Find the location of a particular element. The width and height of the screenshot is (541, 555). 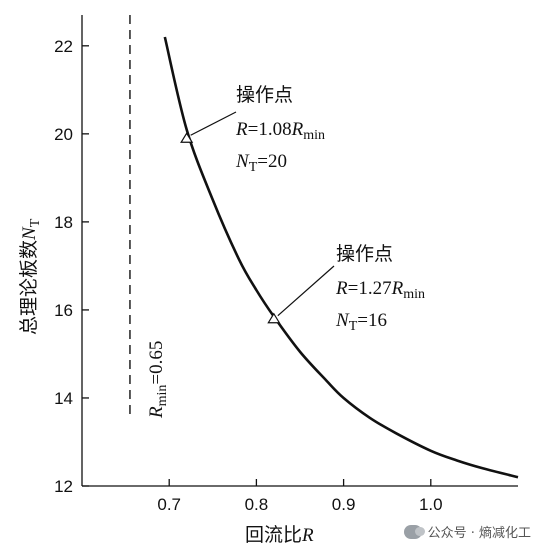

y-tick-label-5: 22 is located at coordinates (63, 46).